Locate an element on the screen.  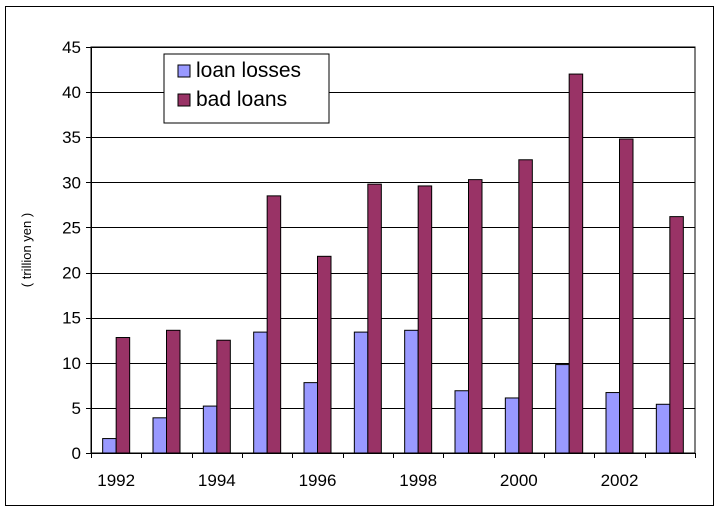
bar-loan-losses-1992 is located at coordinates (109, 446).